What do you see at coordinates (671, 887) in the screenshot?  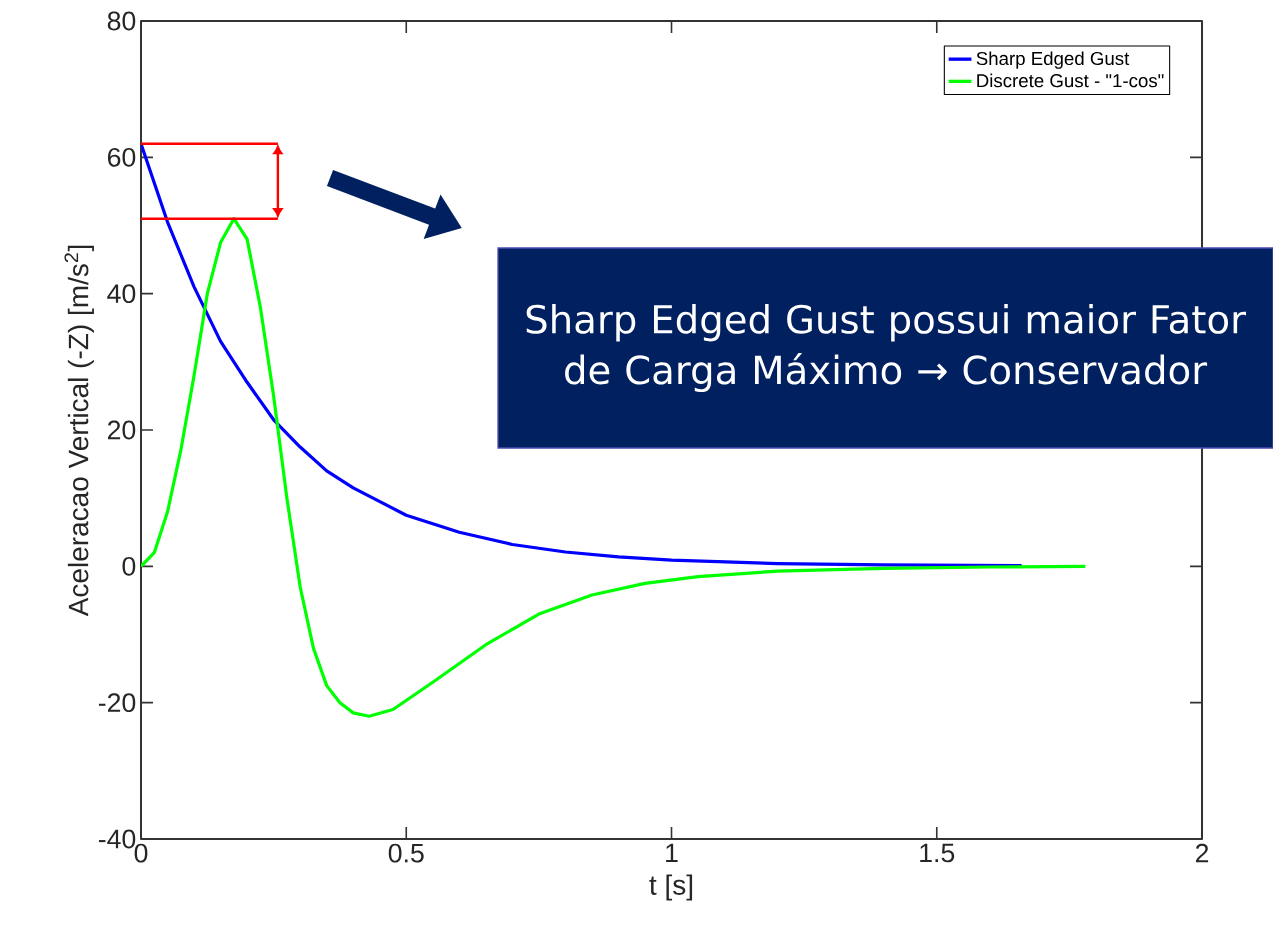 I see `x-axis-title: t [s]` at bounding box center [671, 887].